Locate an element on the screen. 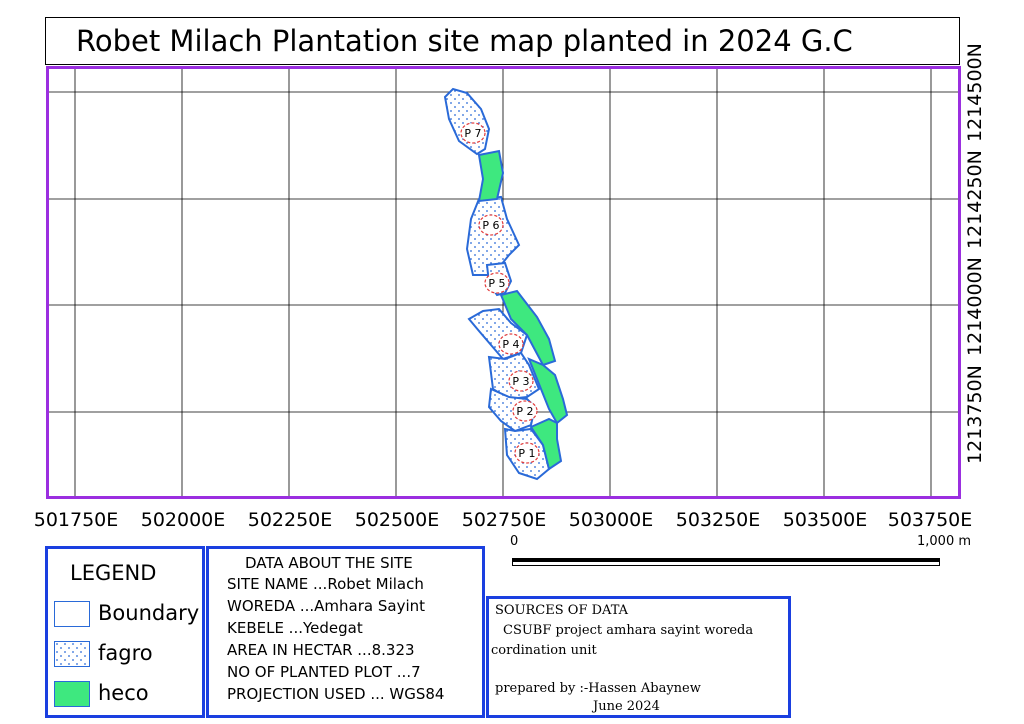 This screenshot has width=1024, height=724. plot-label-5: P 5 is located at coordinates (497, 283).